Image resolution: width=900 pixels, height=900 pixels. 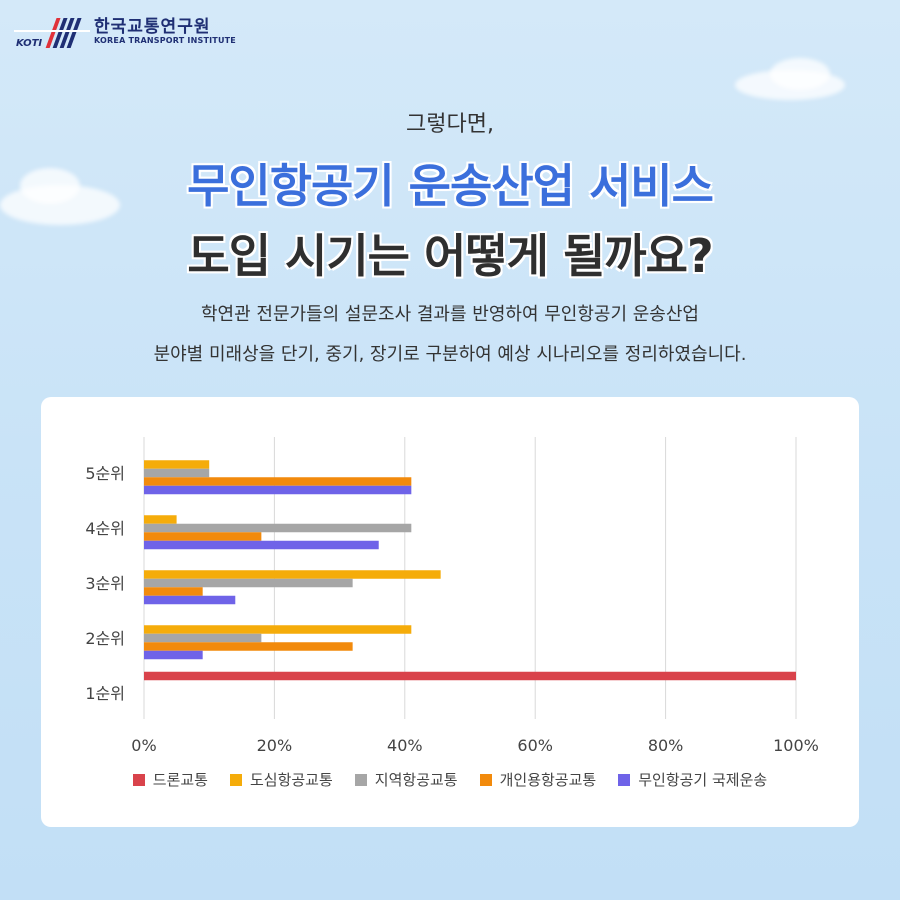 I want to click on x-tick-label: 0%, so click(x=143, y=745).